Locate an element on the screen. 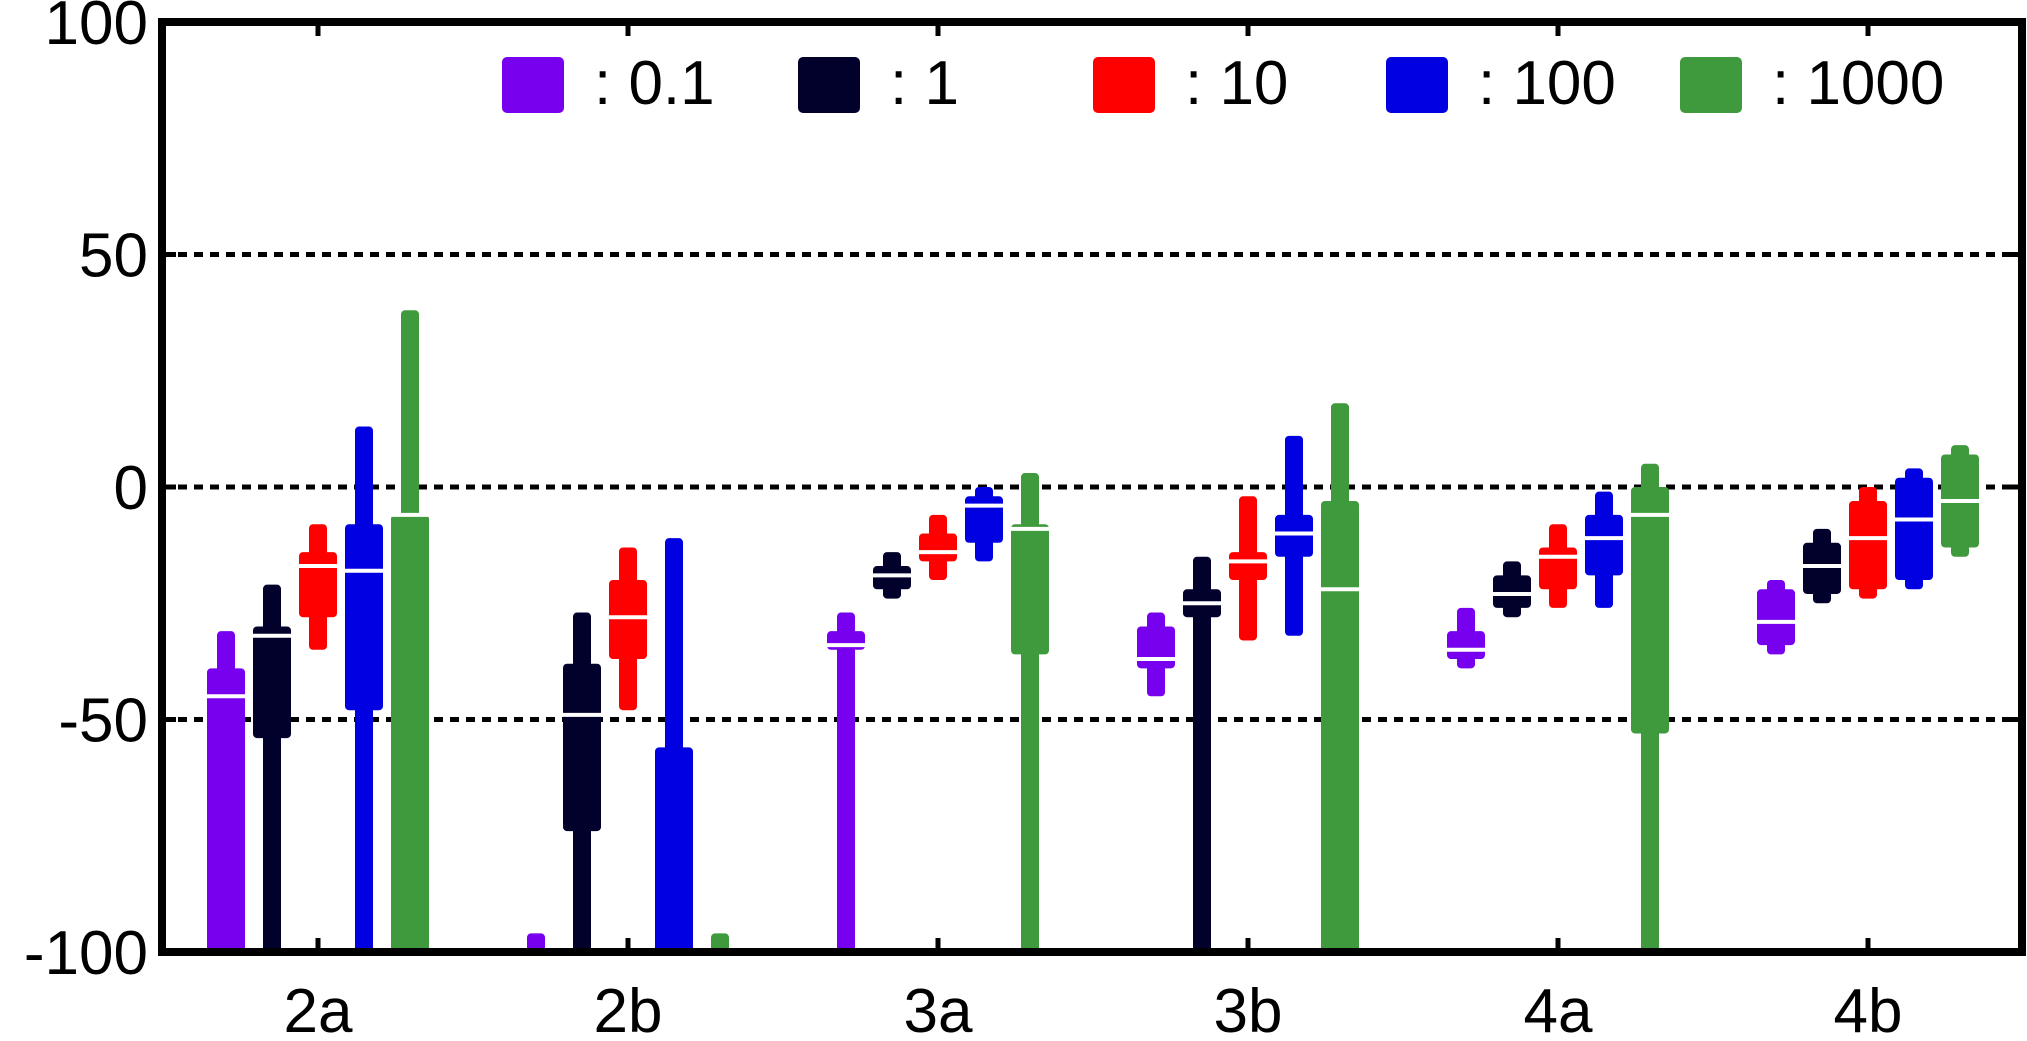  x-tick-label: 4b is located at coordinates (1868, 1009).